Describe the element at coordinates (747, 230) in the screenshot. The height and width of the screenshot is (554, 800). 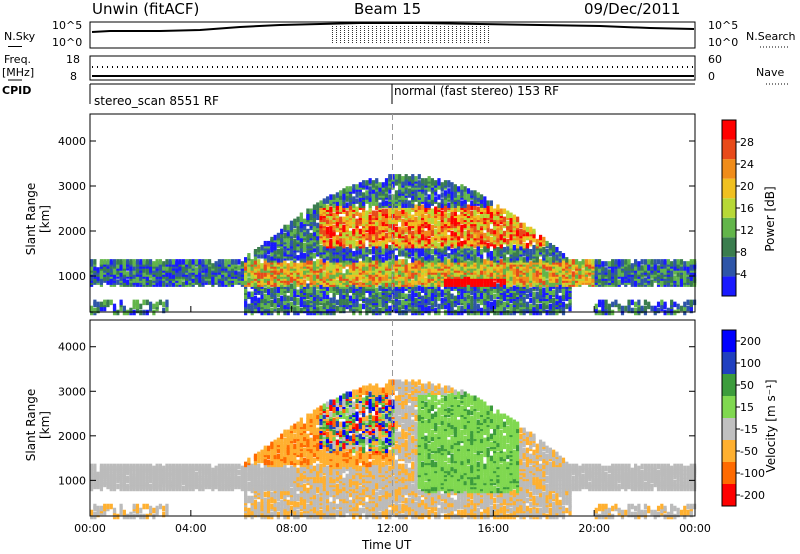
I see `power-colorbar-tick: 12` at that location.